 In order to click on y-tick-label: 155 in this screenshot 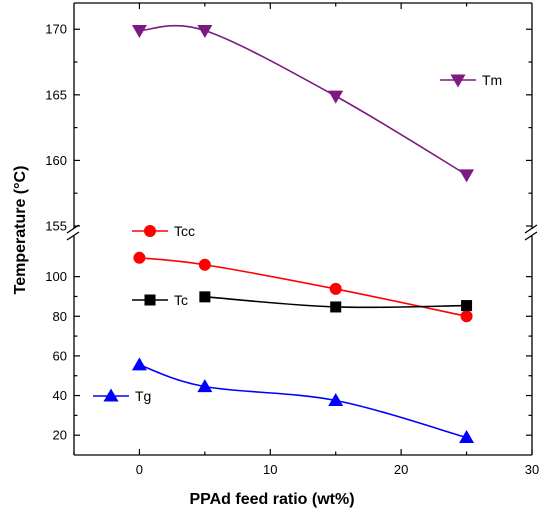, I will do `click(56, 226)`.